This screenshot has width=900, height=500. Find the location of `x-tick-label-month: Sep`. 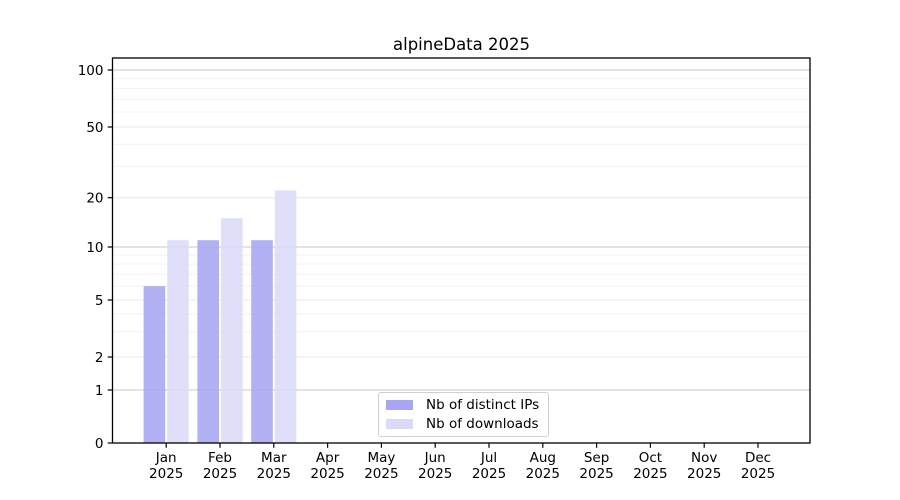

x-tick-label-month: Sep is located at coordinates (596, 458).